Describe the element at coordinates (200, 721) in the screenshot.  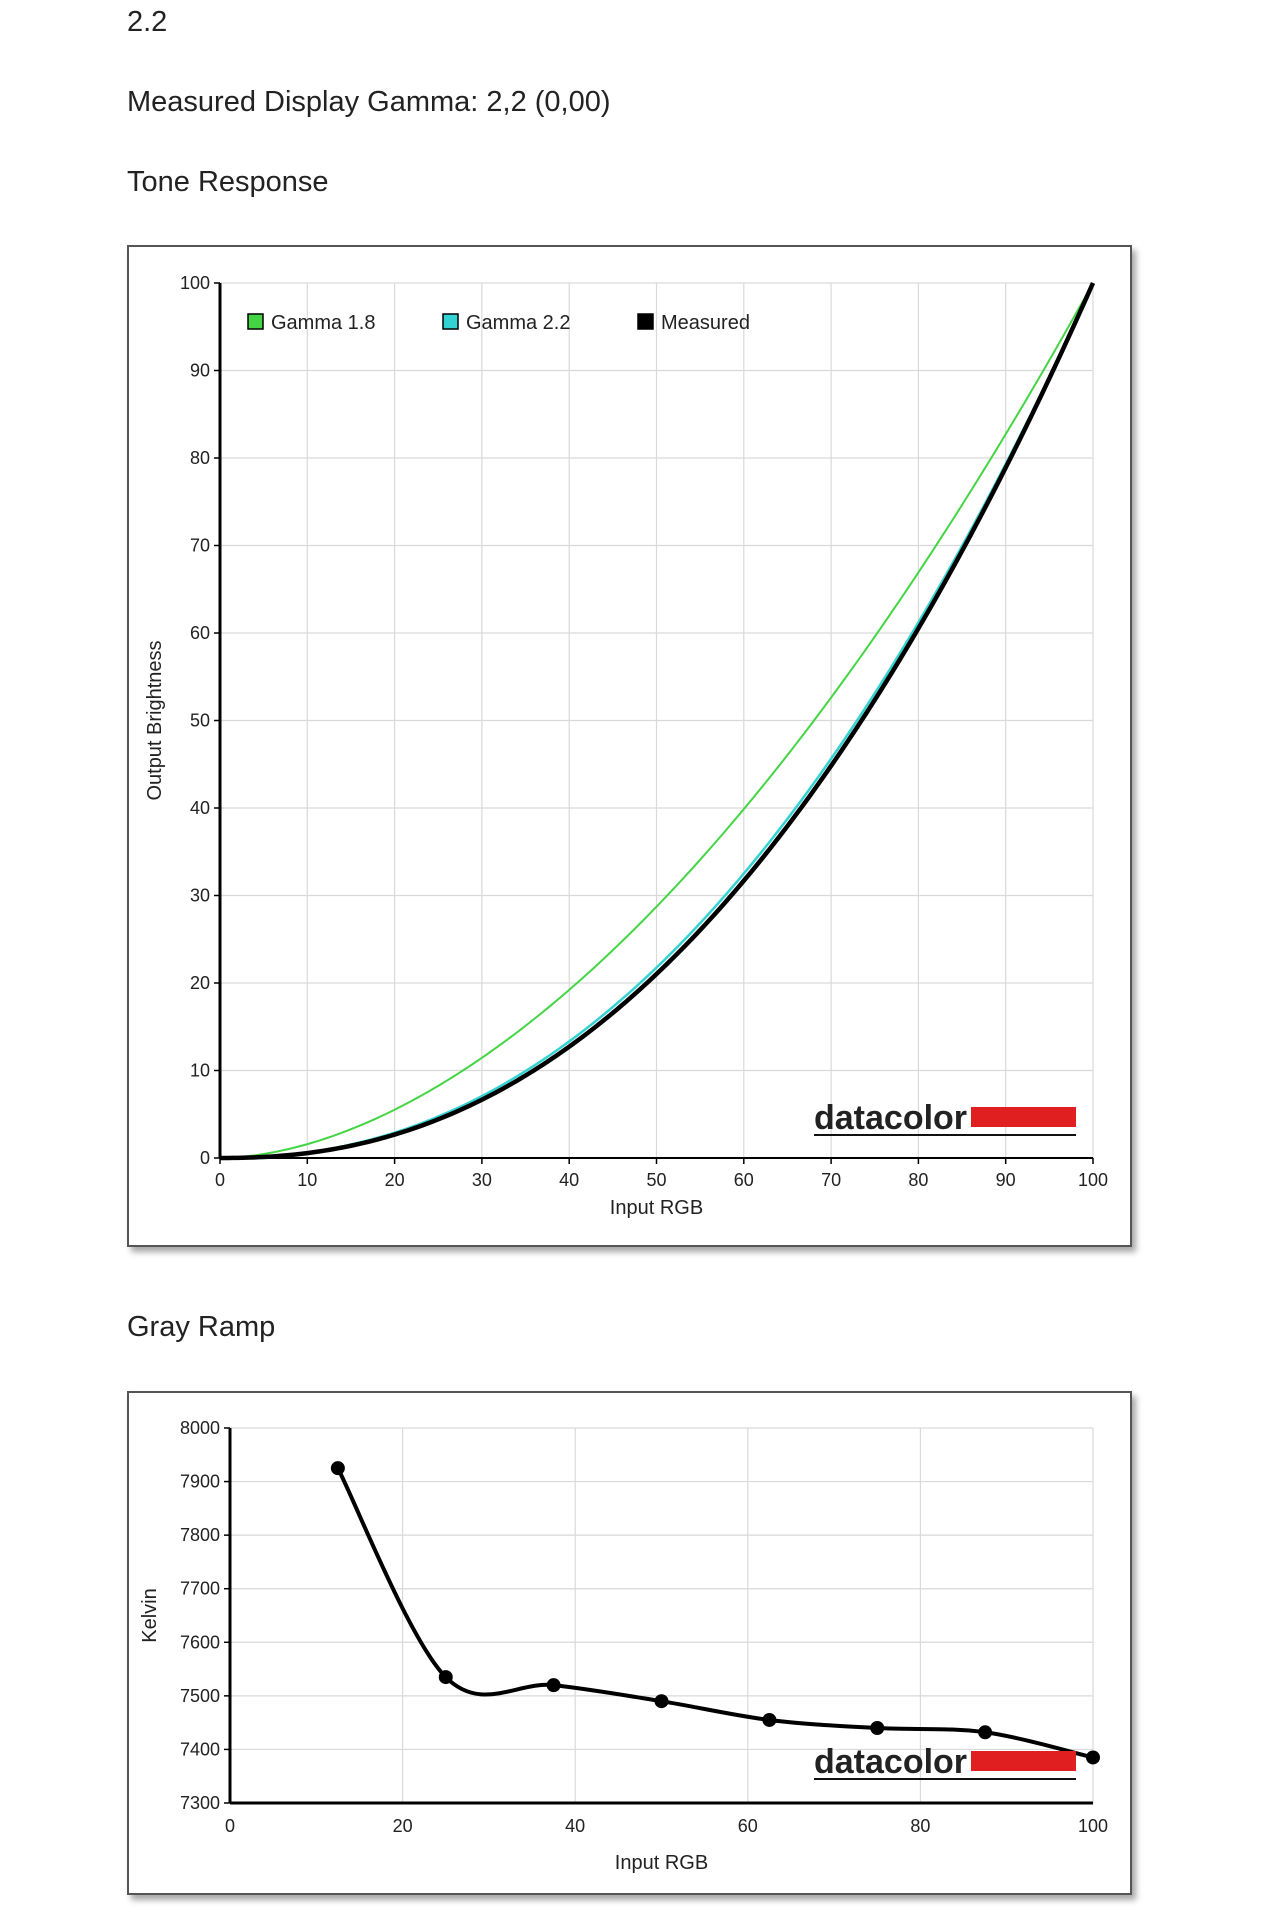
I see `y-tick-label: 50` at that location.